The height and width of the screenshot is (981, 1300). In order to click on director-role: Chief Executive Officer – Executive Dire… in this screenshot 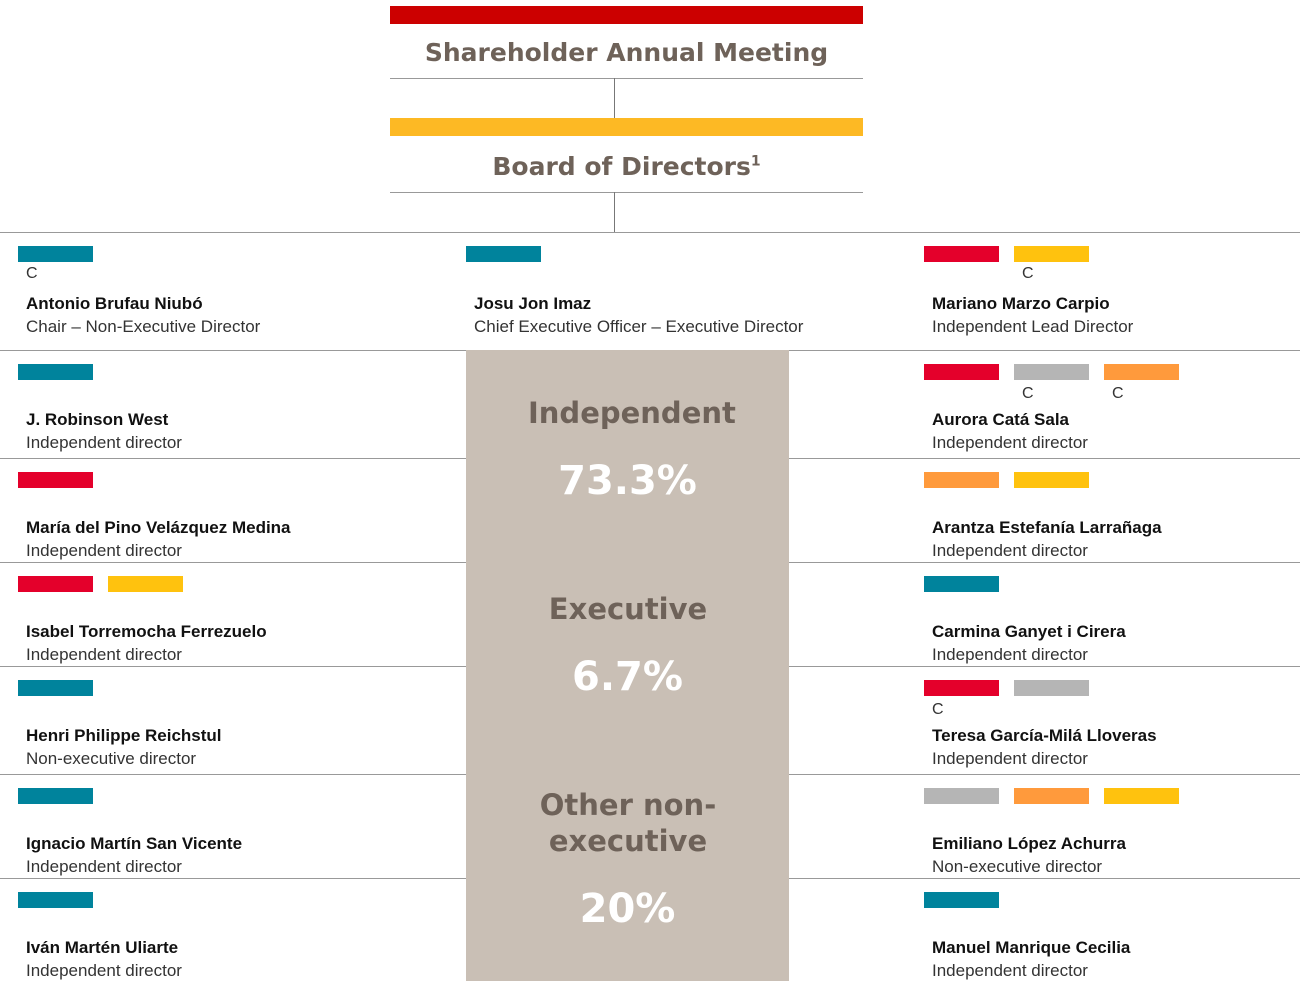, I will do `click(639, 326)`.